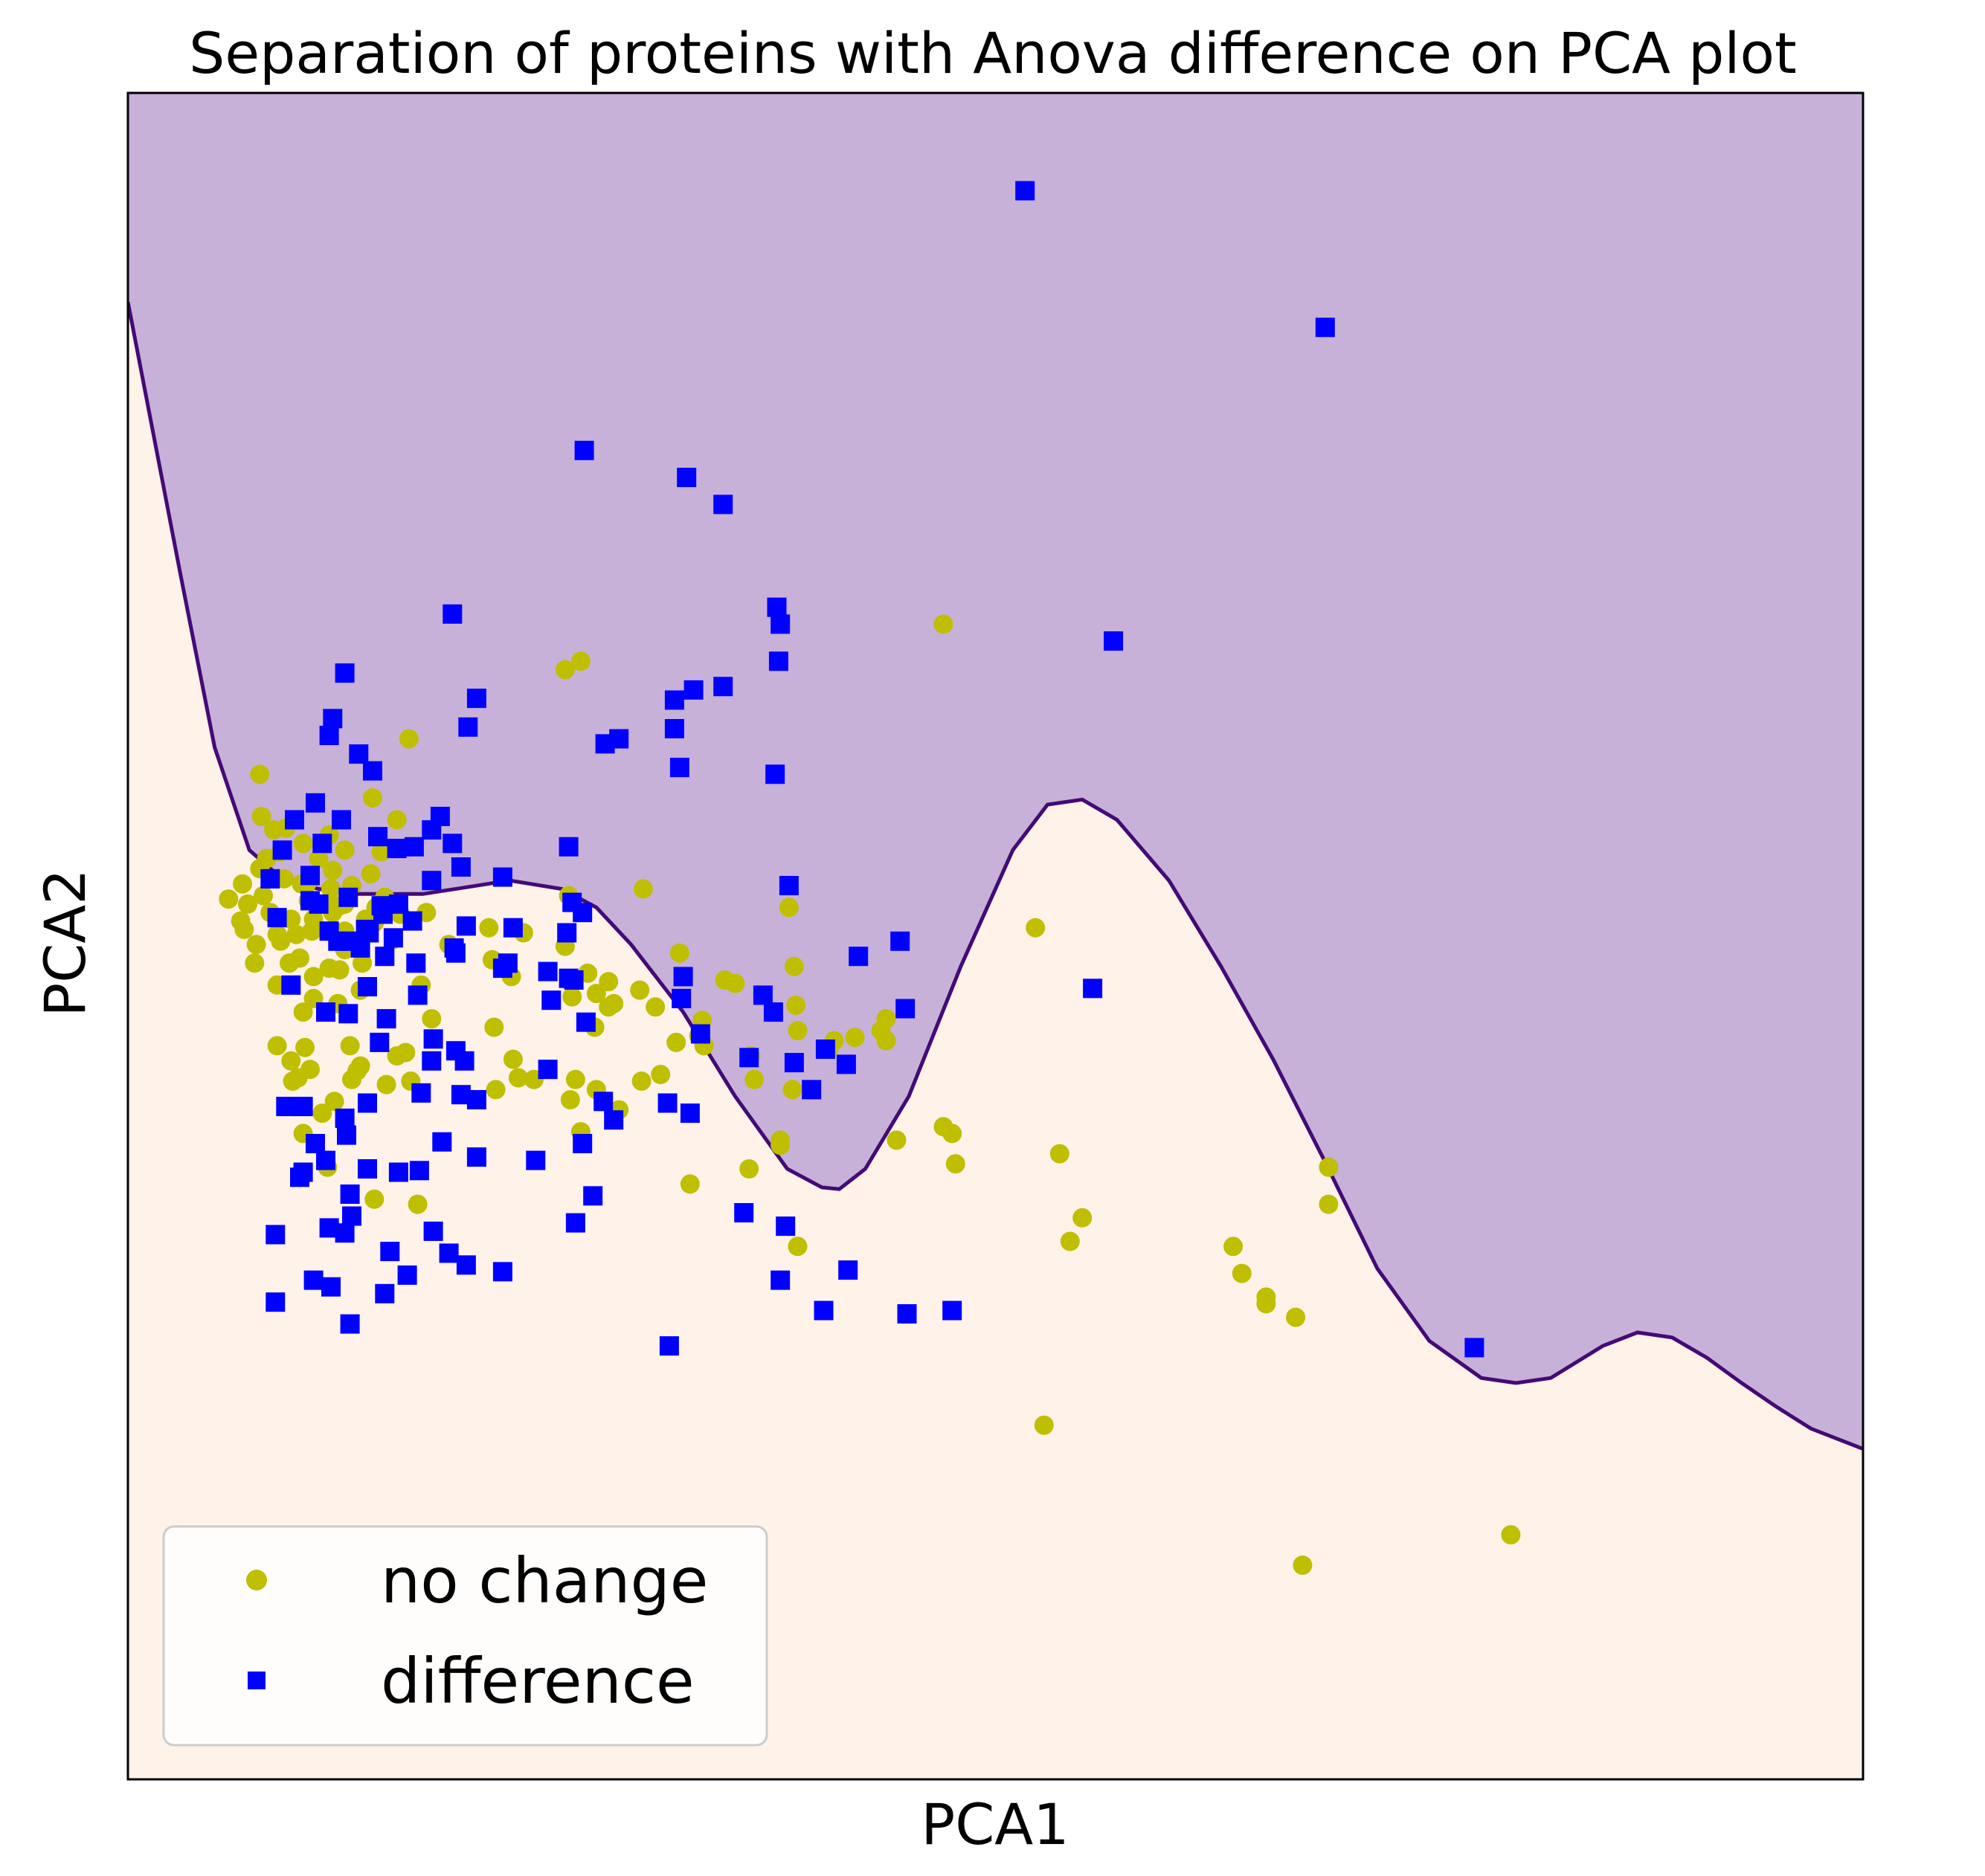 This screenshot has height=1876, width=1985. I want to click on legend-label-difference: difference, so click(538, 1681).